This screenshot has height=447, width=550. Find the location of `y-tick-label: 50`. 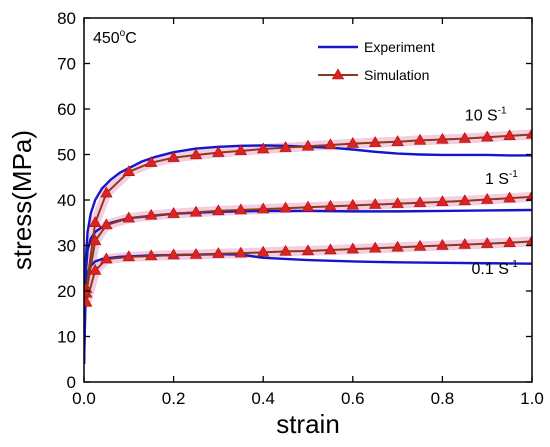

y-tick-label: 50 is located at coordinates (66, 155).